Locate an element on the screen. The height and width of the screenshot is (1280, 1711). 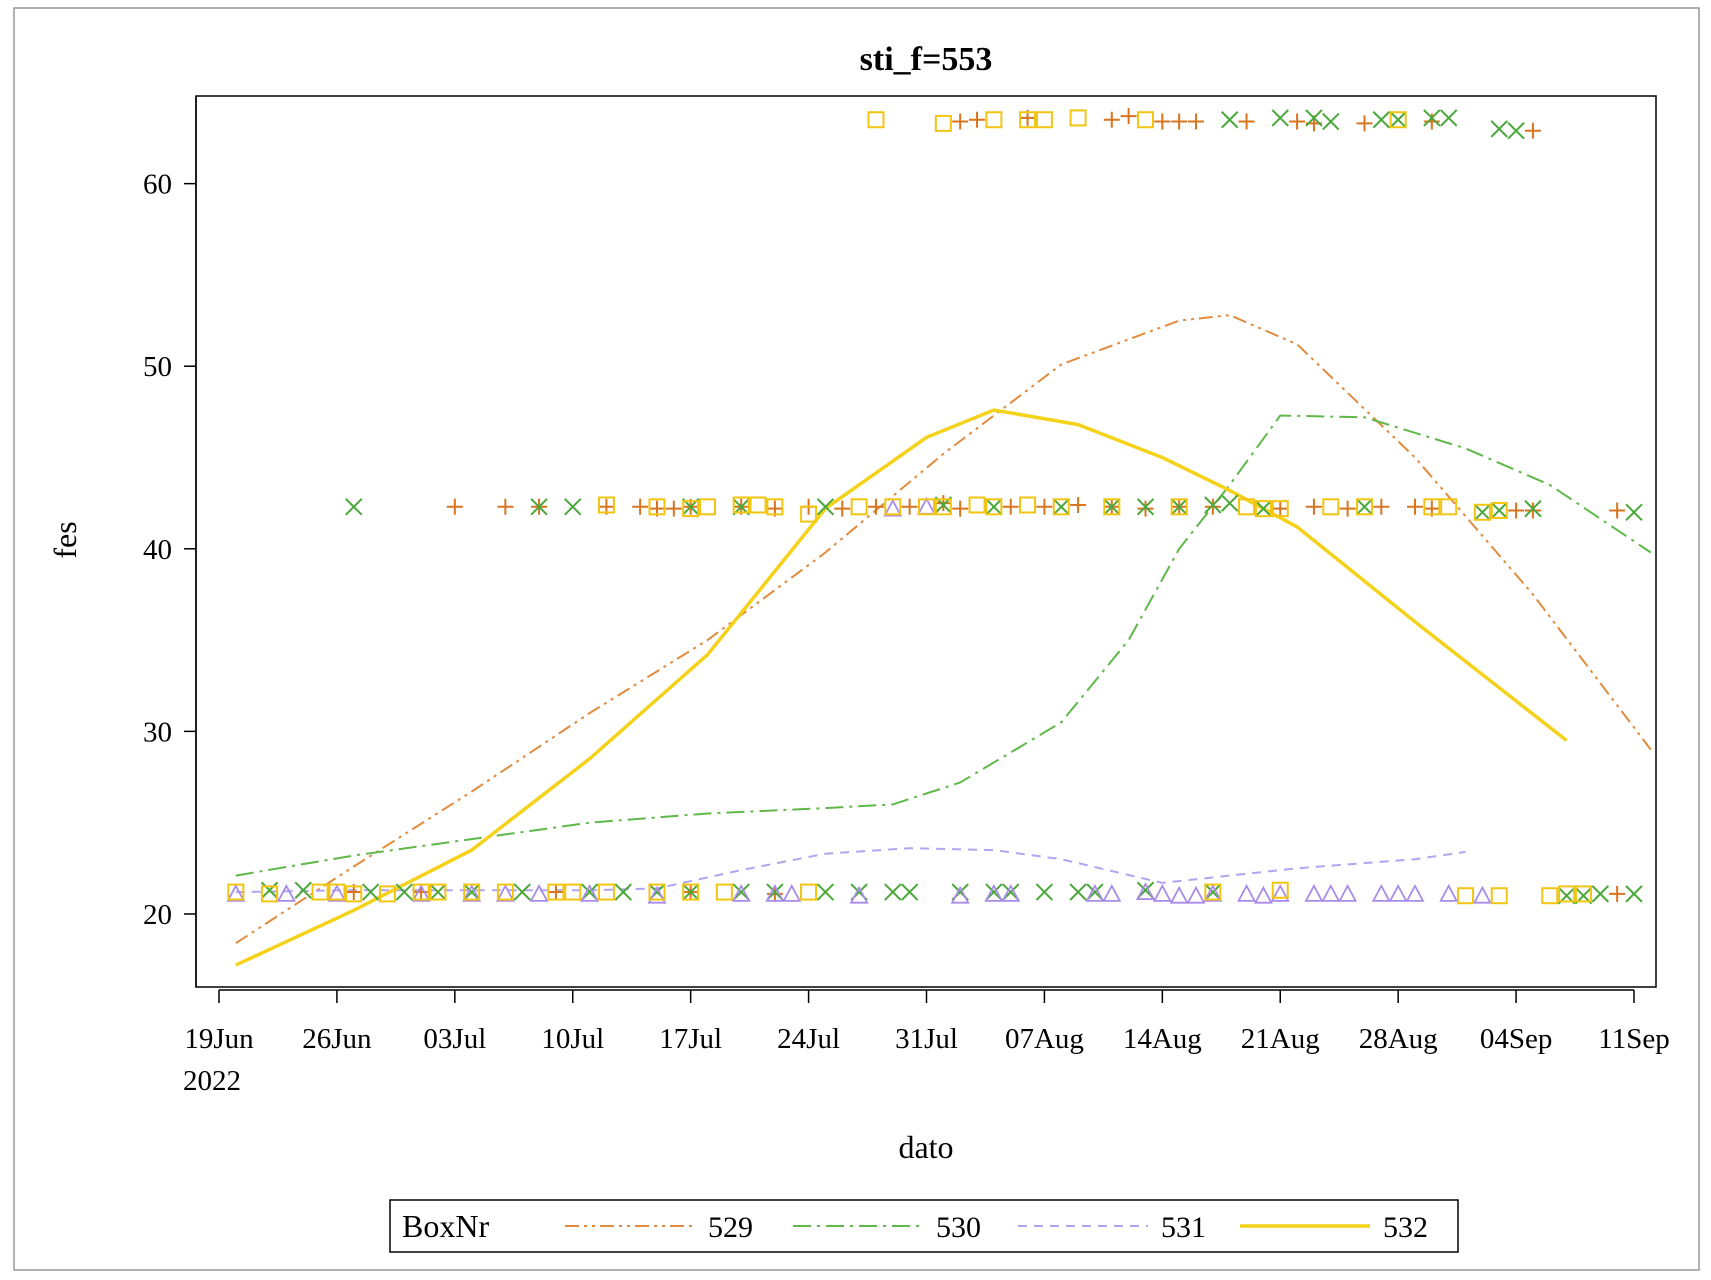
x-tick-label: 04Sep is located at coordinates (1516, 1039).